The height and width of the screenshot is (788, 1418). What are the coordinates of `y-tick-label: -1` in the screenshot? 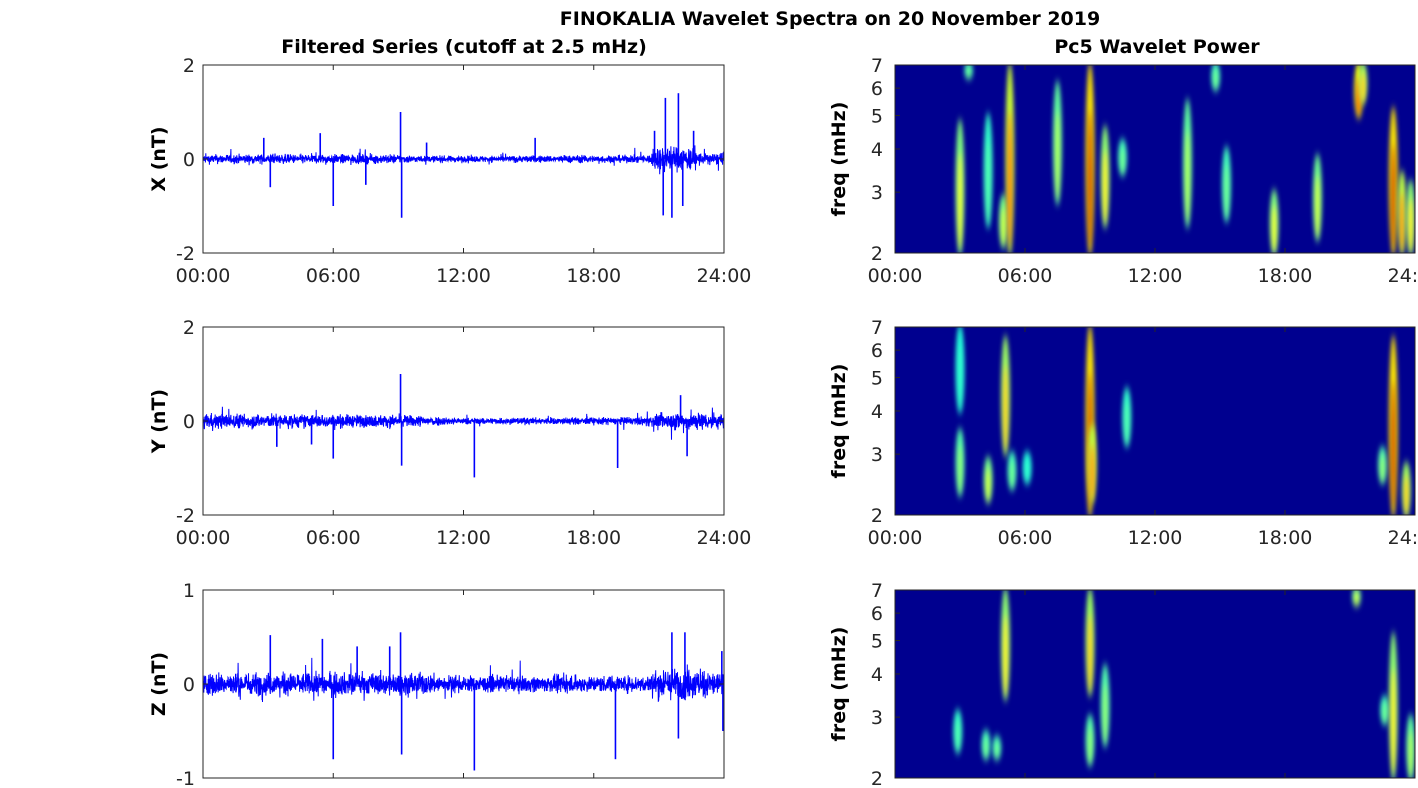 It's located at (185, 778).